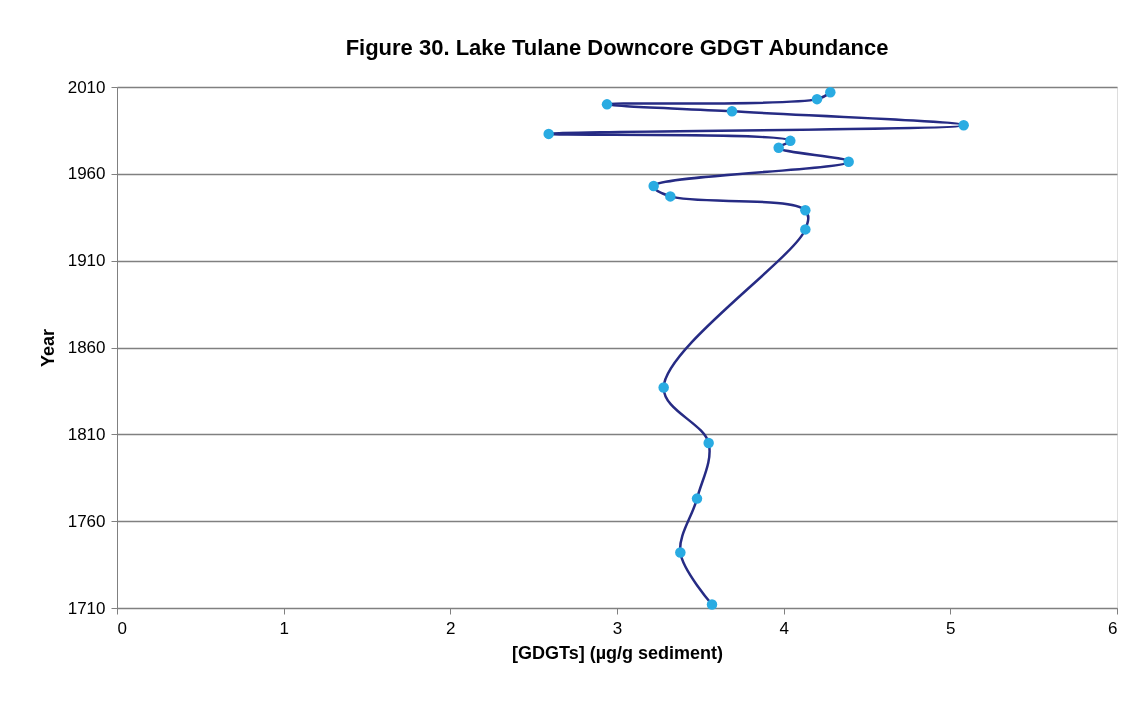 This screenshot has width=1139, height=702. I want to click on x-tick-label: 6, so click(1113, 628).